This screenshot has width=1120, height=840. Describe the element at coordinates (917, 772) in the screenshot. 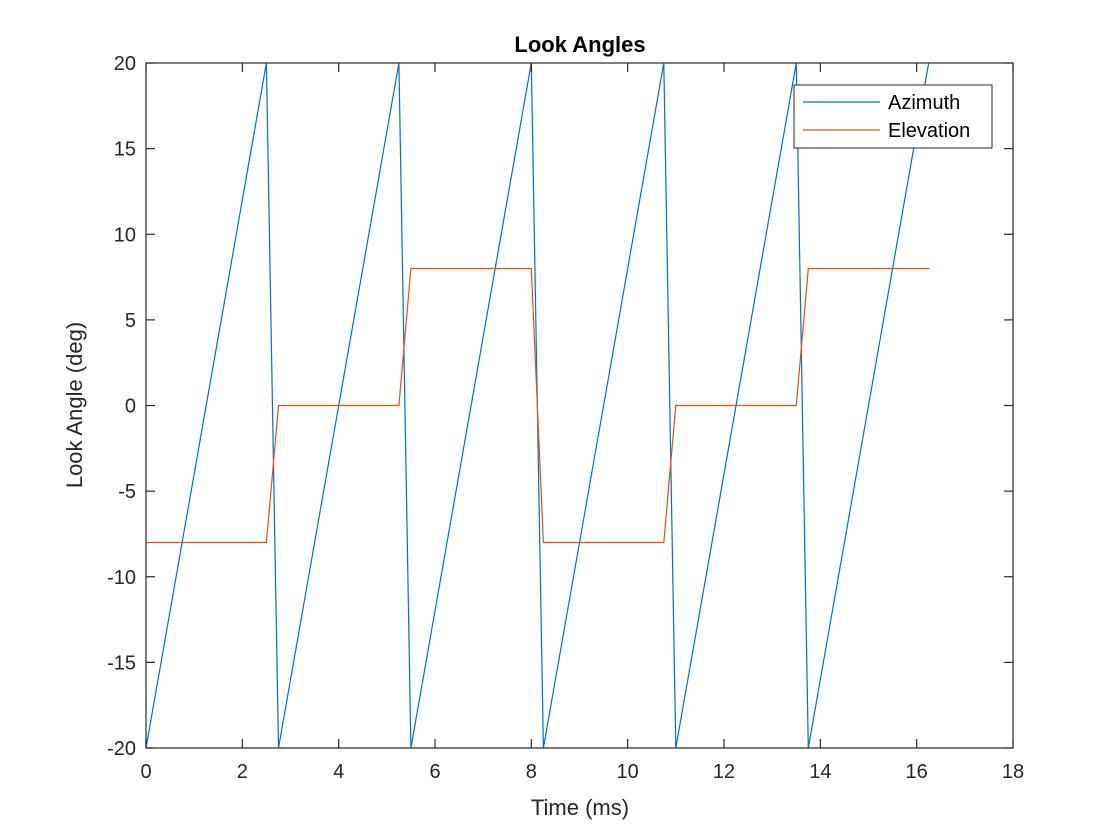

I see `x-tick-label: 16` at that location.